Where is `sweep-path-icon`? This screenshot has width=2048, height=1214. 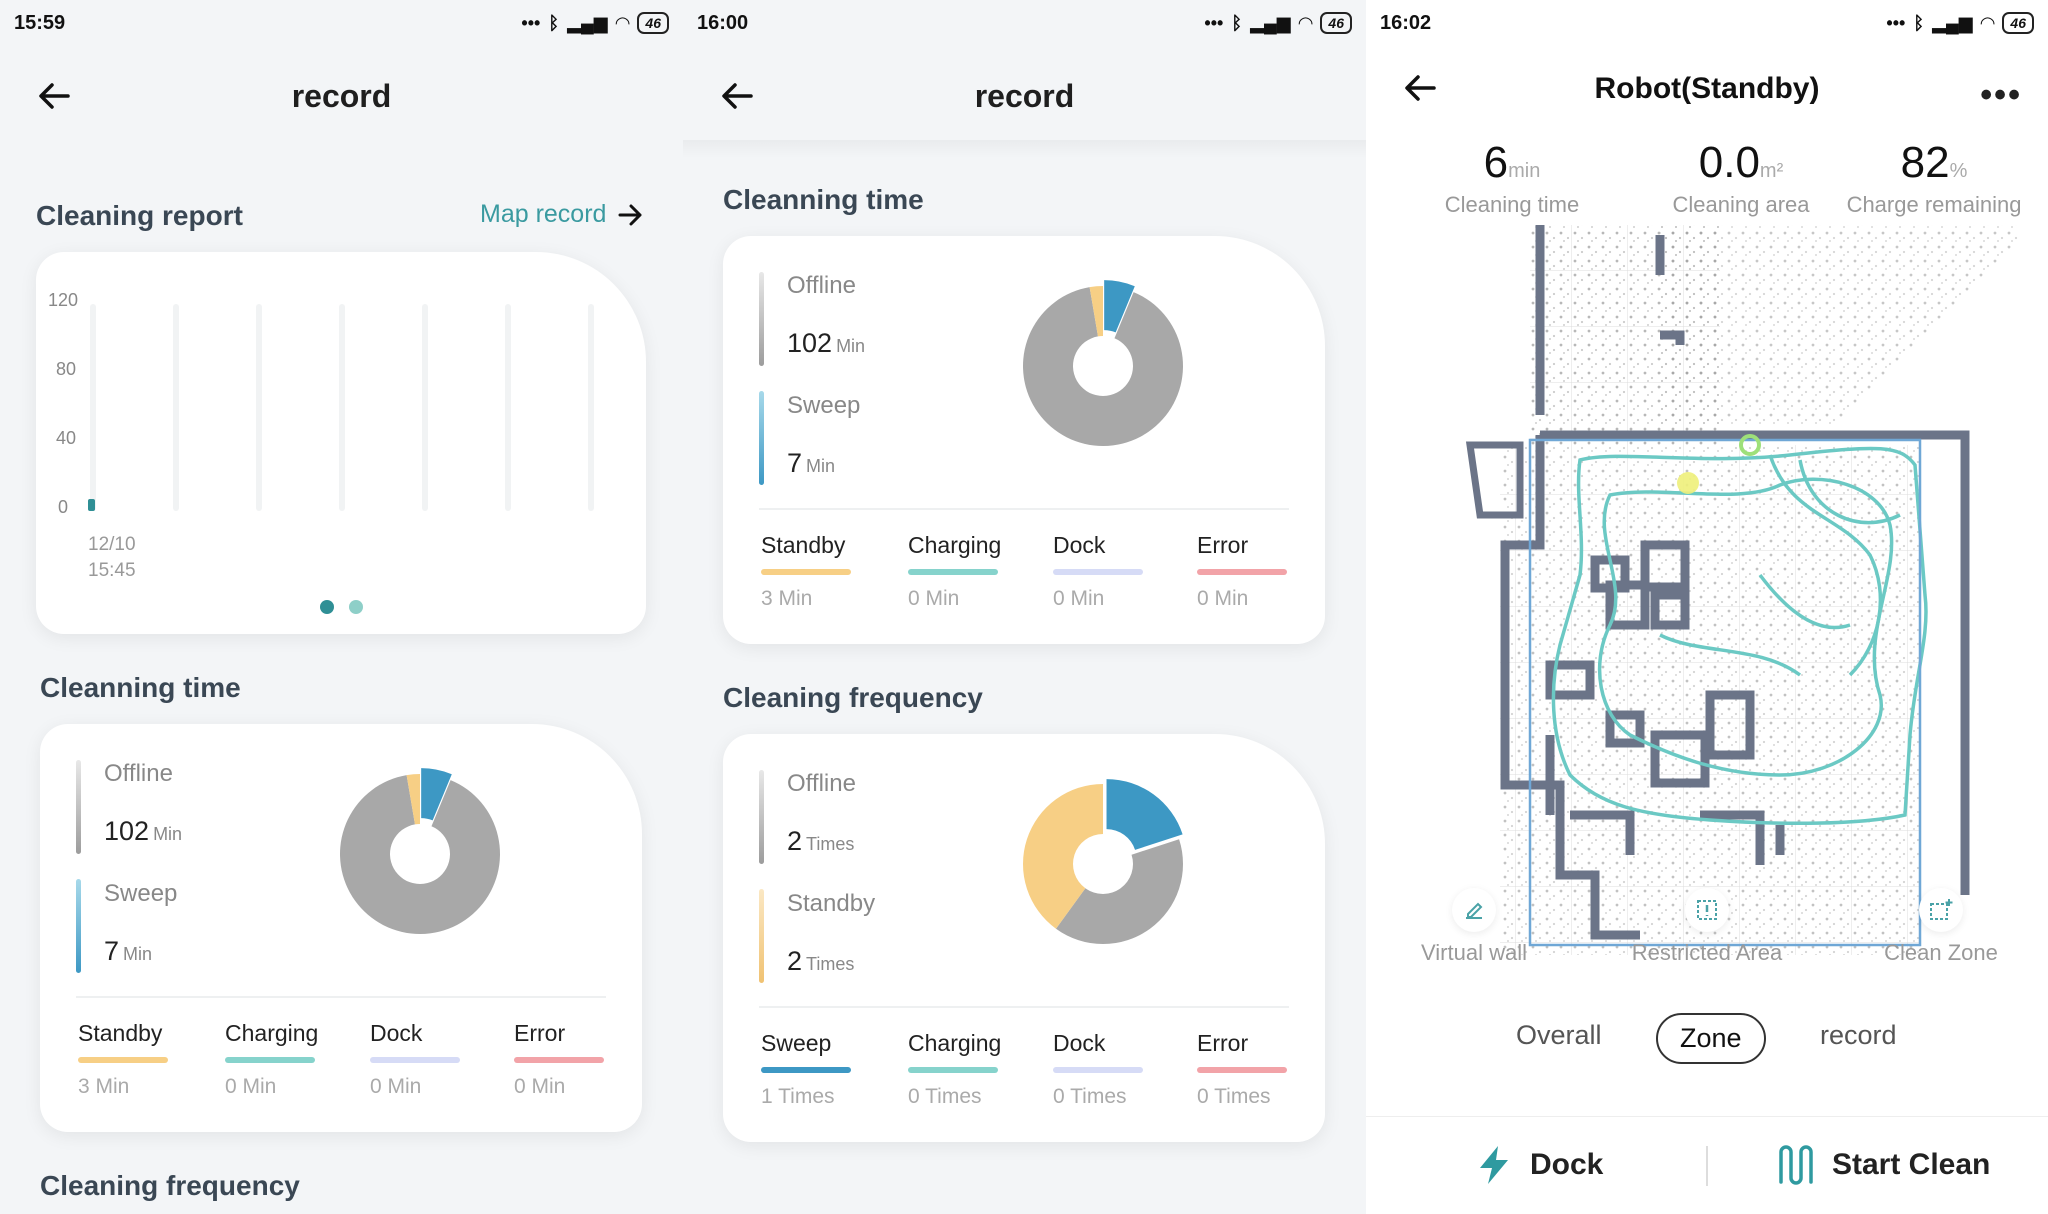 sweep-path-icon is located at coordinates (1796, 1165).